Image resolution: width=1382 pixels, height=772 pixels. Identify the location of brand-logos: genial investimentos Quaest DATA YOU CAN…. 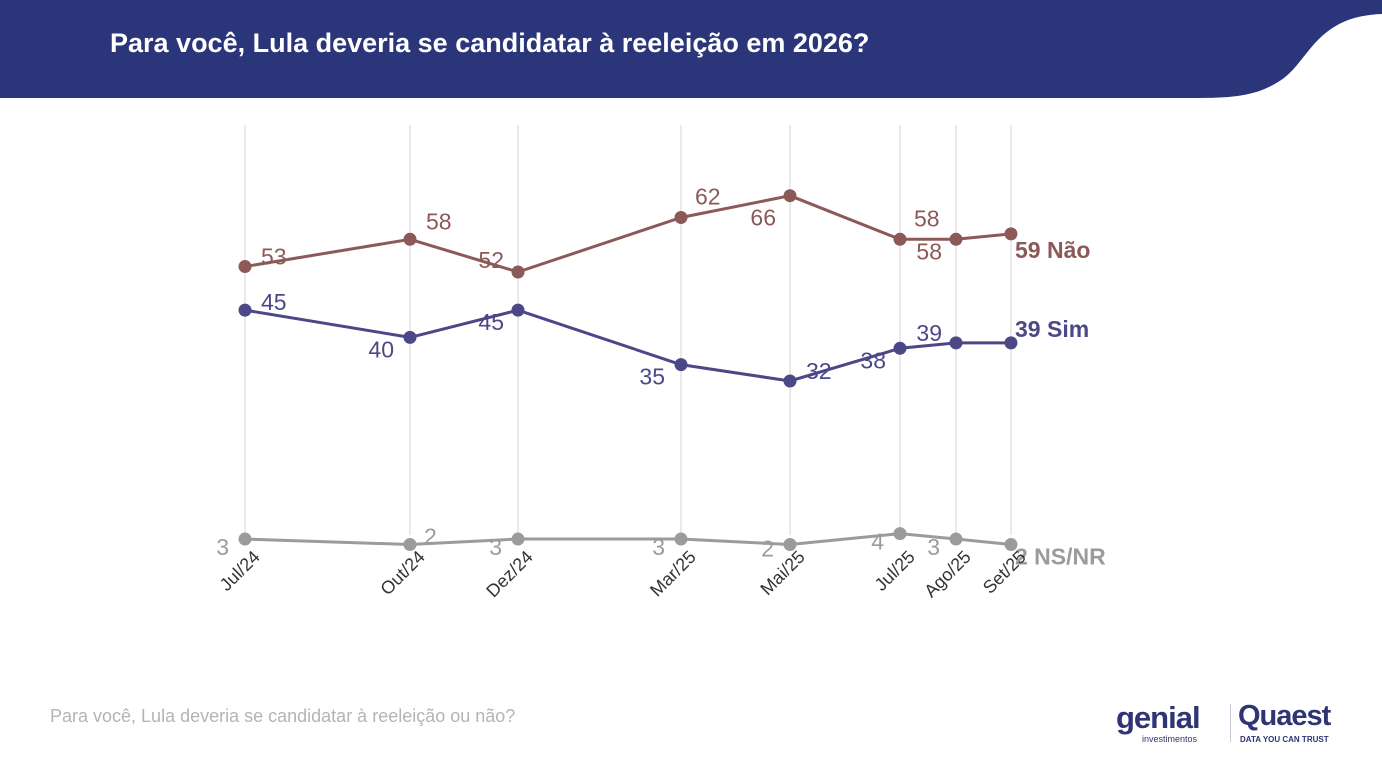
(1232, 725).